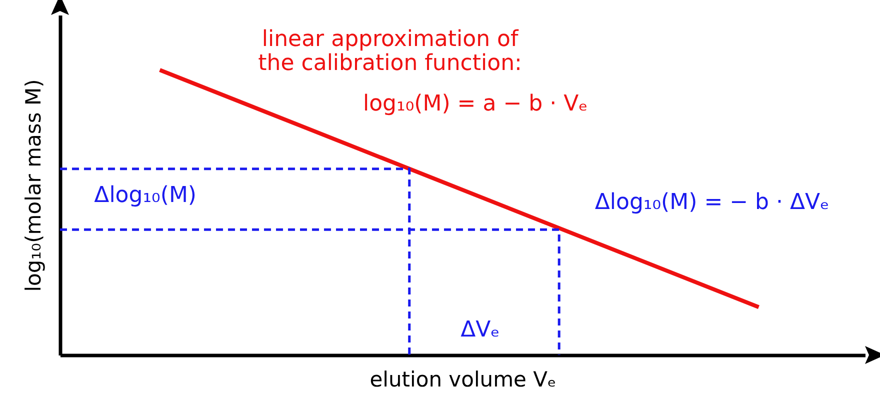 This screenshot has height=401, width=880. I want to click on y-axis-title: log₁₀(molar mass M), so click(34, 185).